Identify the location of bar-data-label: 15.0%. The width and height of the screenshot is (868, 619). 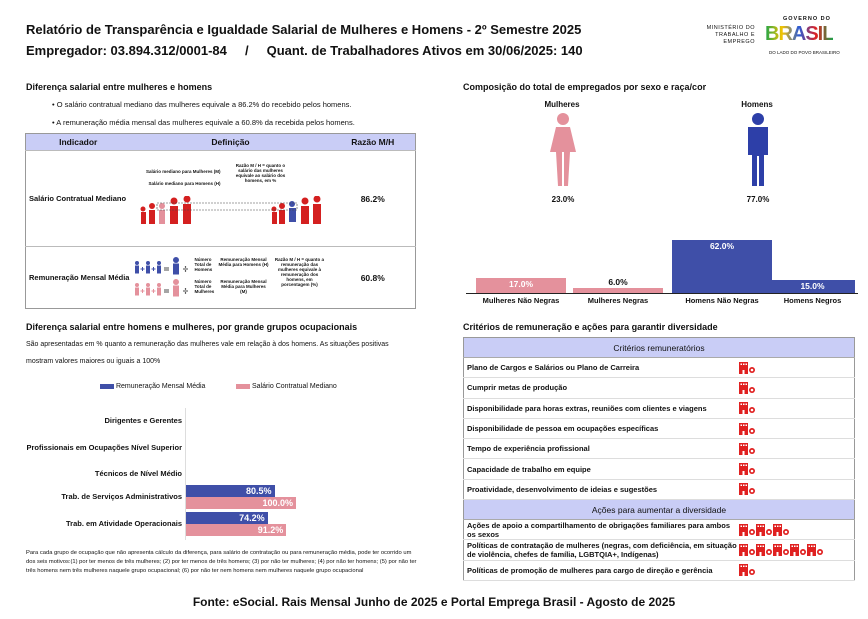
(812, 286).